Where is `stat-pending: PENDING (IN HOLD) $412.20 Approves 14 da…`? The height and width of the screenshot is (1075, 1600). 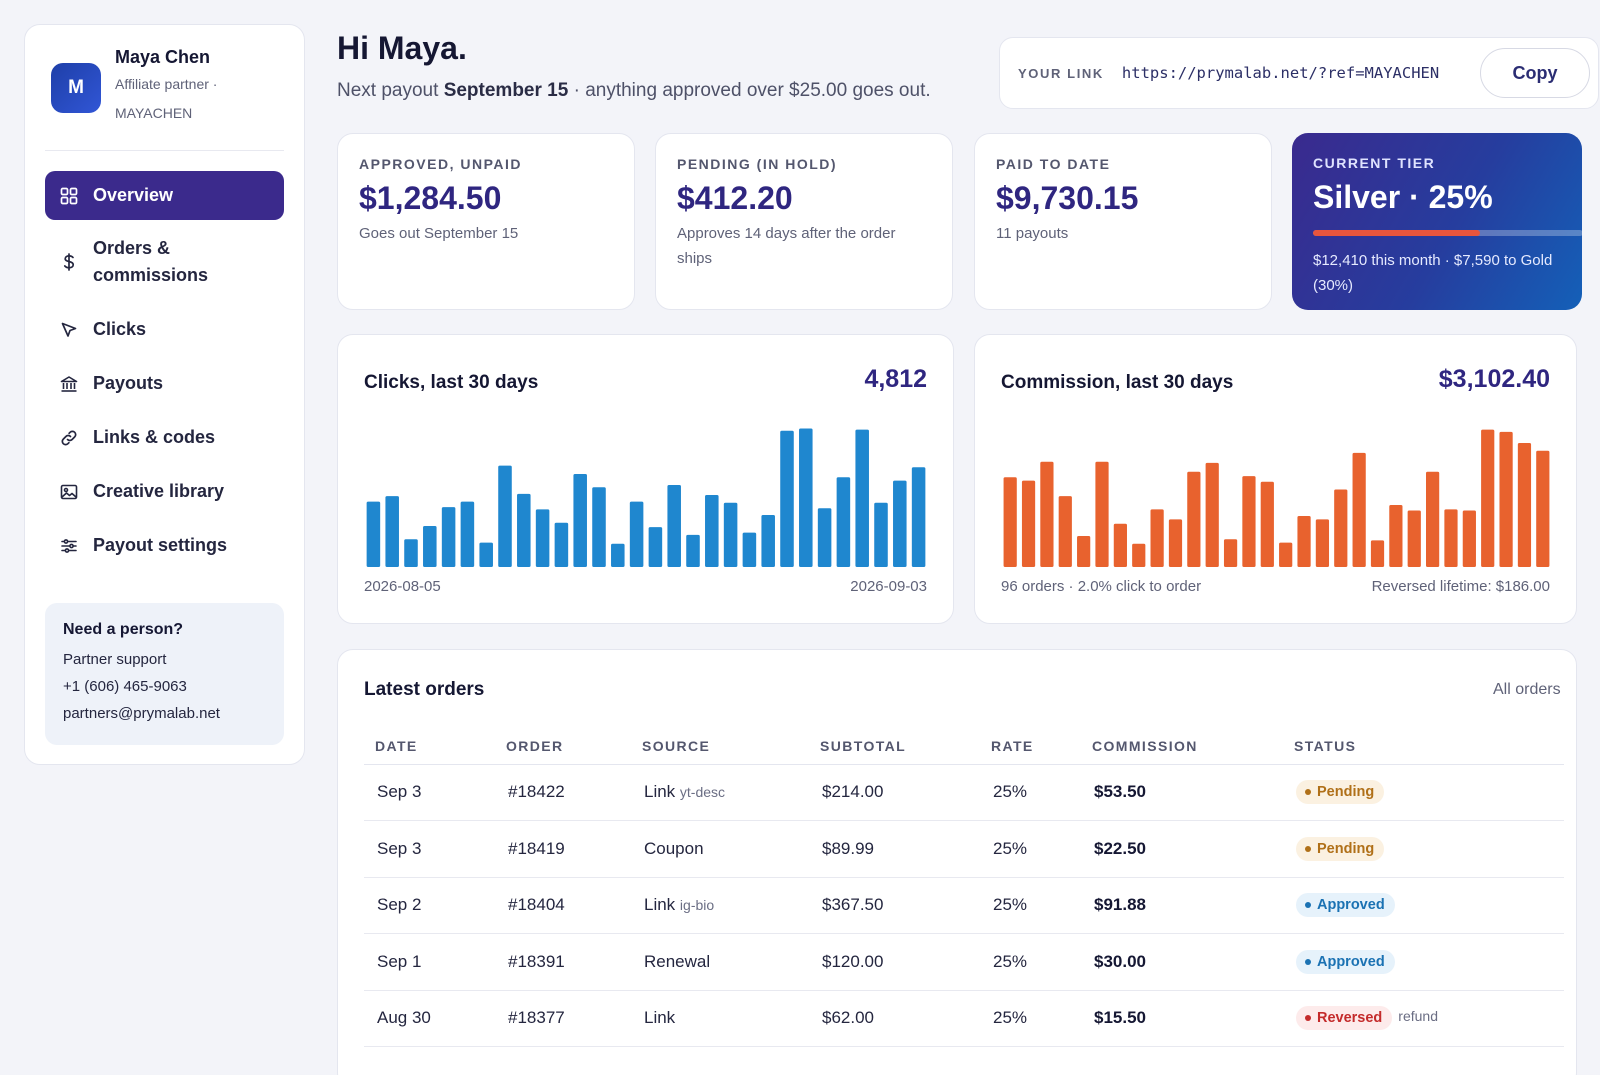
stat-pending: PENDING (IN HOLD) $412.20 Approves 14 da… is located at coordinates (804, 221).